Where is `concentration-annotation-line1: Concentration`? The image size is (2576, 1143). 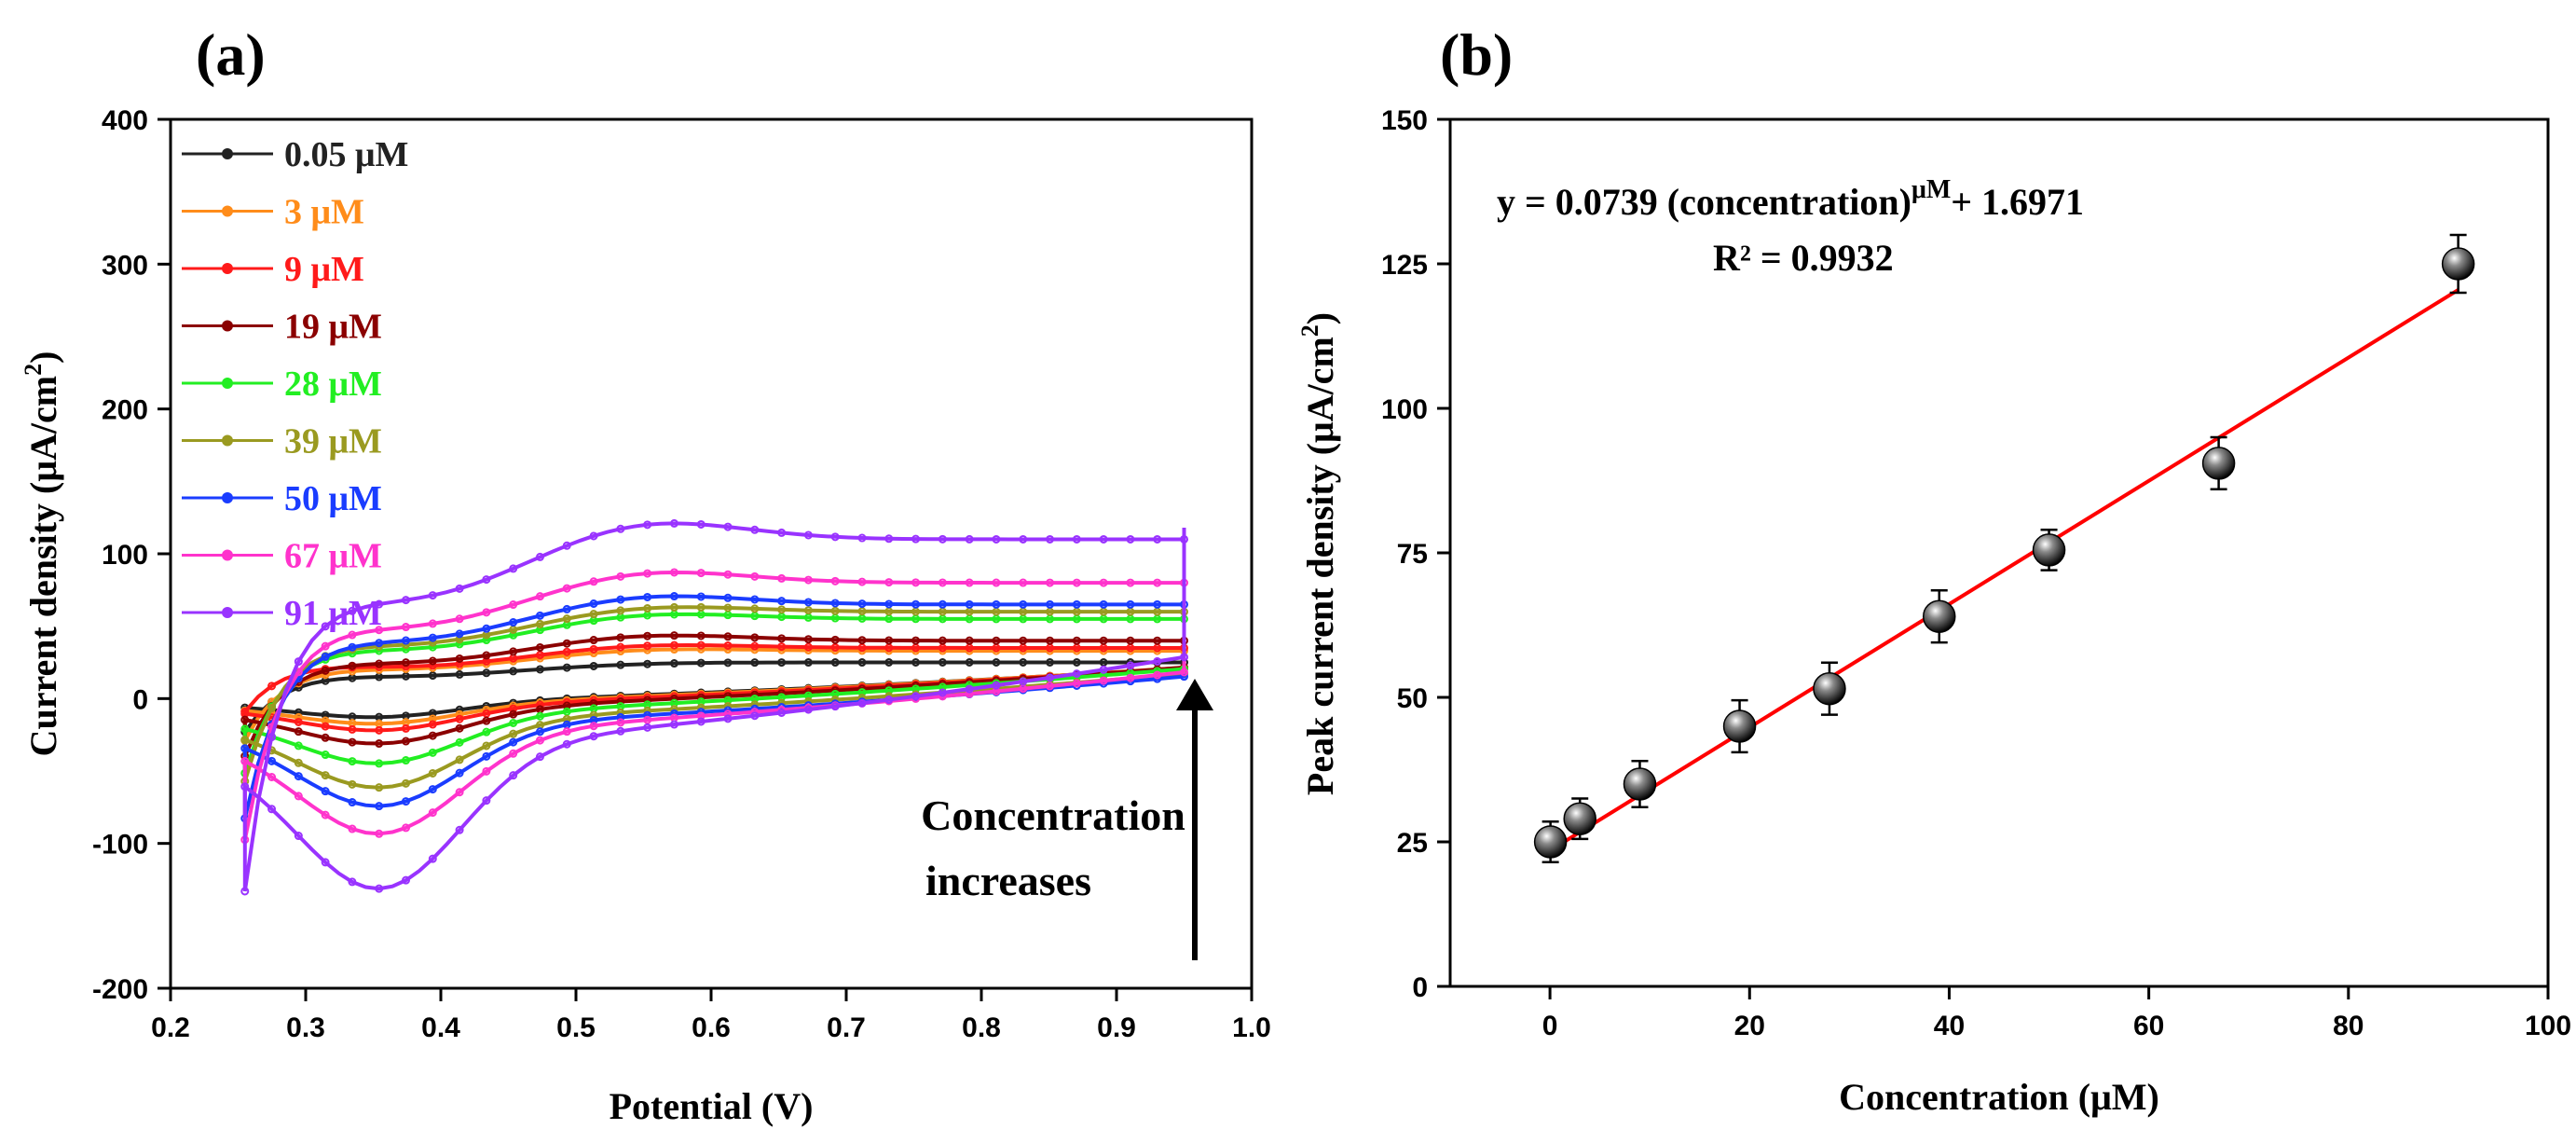 concentration-annotation-line1: Concentration is located at coordinates (1053, 815).